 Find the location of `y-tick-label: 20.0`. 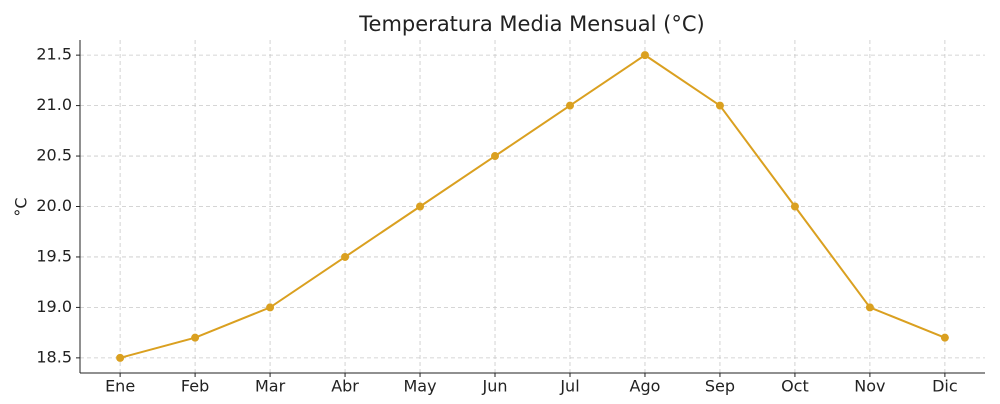

y-tick-label: 20.0 is located at coordinates (54, 205).